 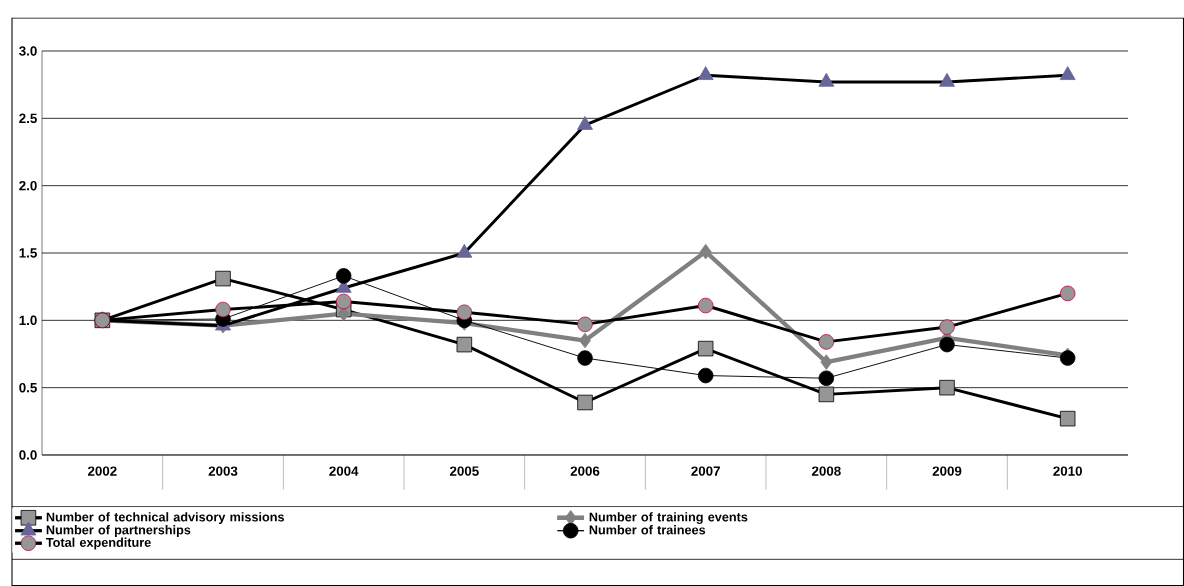 I want to click on x-tick-label: 2005, so click(x=464, y=471).